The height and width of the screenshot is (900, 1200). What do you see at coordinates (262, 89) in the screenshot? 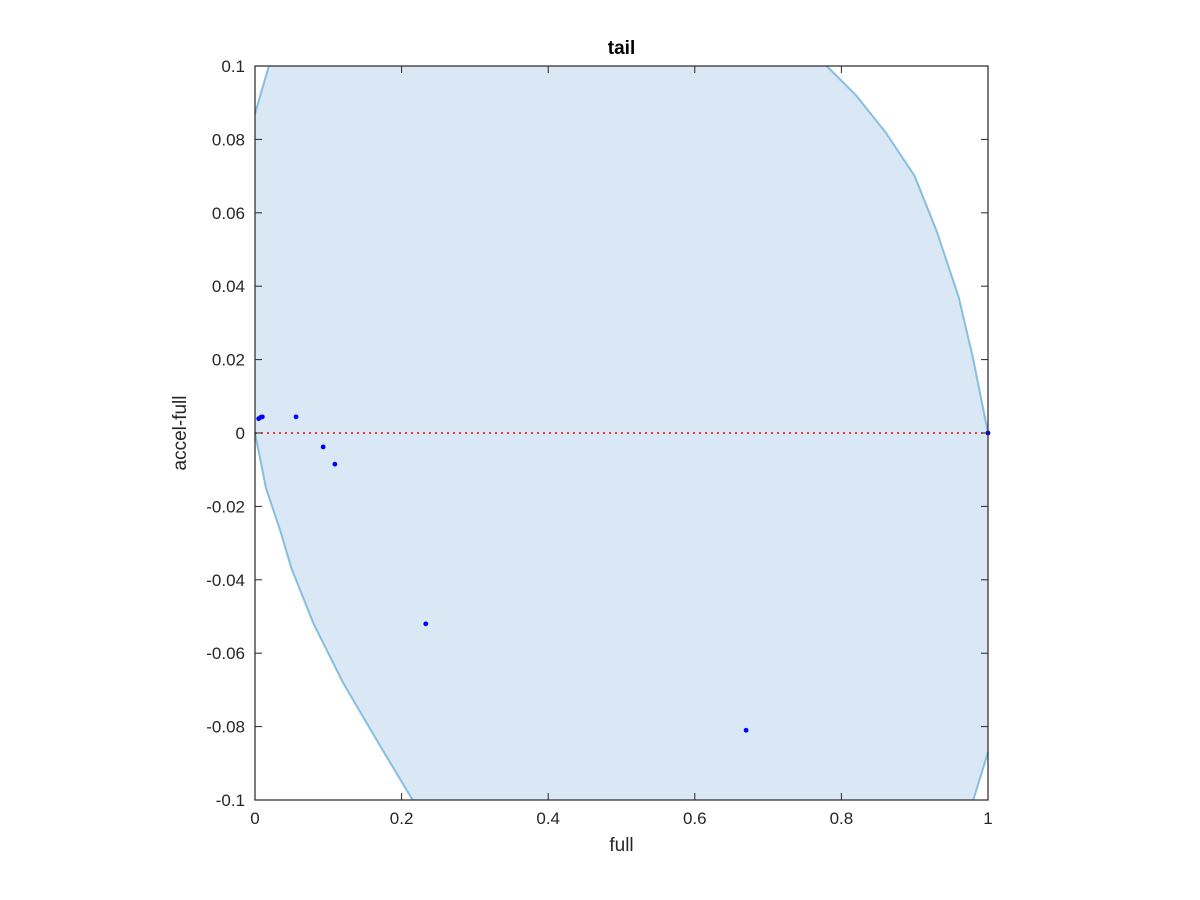
I see `region-boundary-left-upper-boundary` at bounding box center [262, 89].